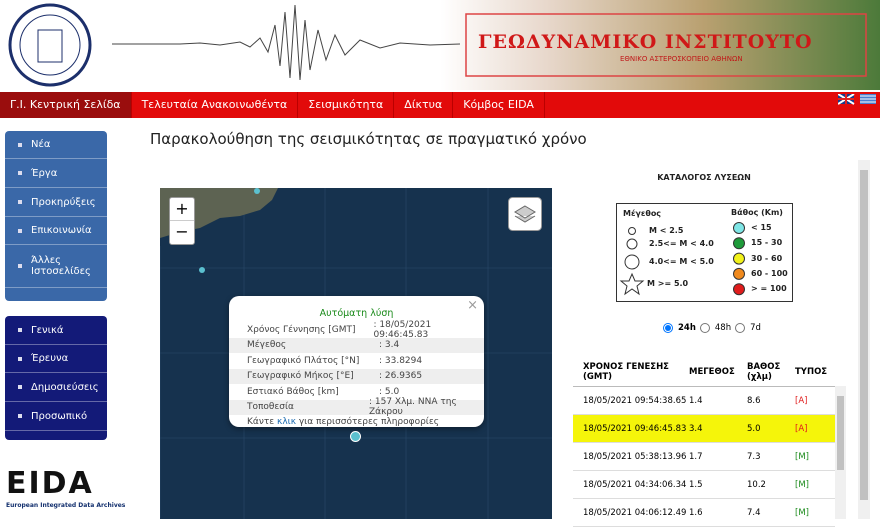  Describe the element at coordinates (704, 177) in the screenshot. I see `catalog-title: ΚΑΤΑΛΟΓΟΣ ΛΥΣΕΩΝ` at that location.